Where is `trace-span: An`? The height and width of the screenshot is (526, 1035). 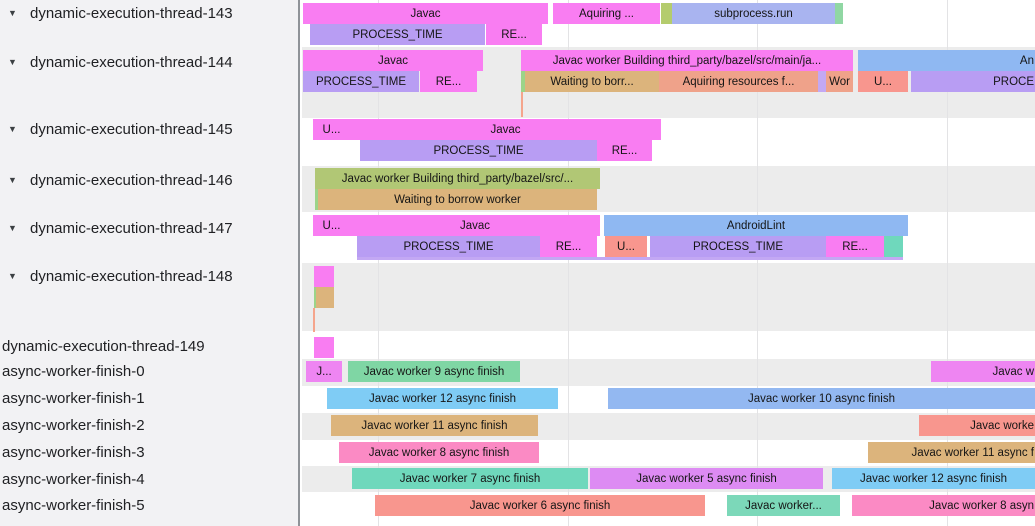 trace-span: An is located at coordinates (946, 60).